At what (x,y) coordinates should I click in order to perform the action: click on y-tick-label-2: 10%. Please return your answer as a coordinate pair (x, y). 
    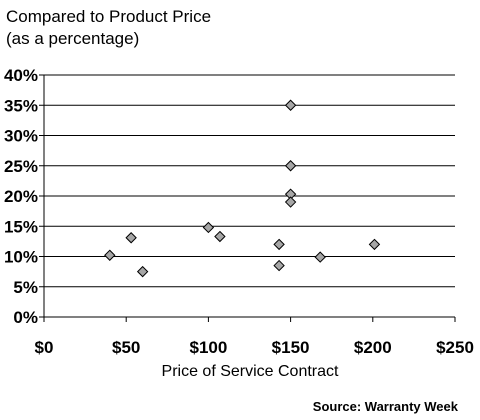
    Looking at the image, I should click on (21, 257).